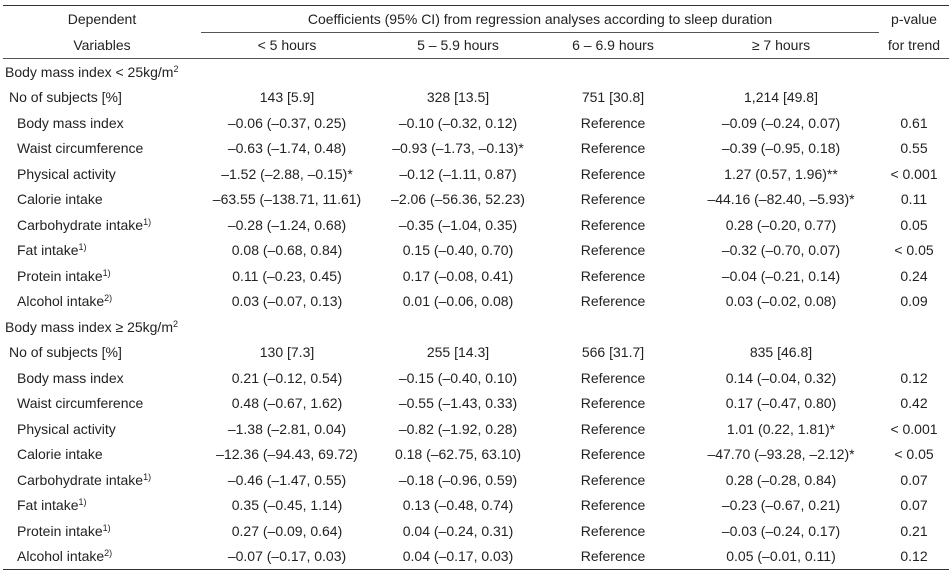  I want to click on coefficient-cell: –12.36 (–94.43, 69.72), so click(287, 454).